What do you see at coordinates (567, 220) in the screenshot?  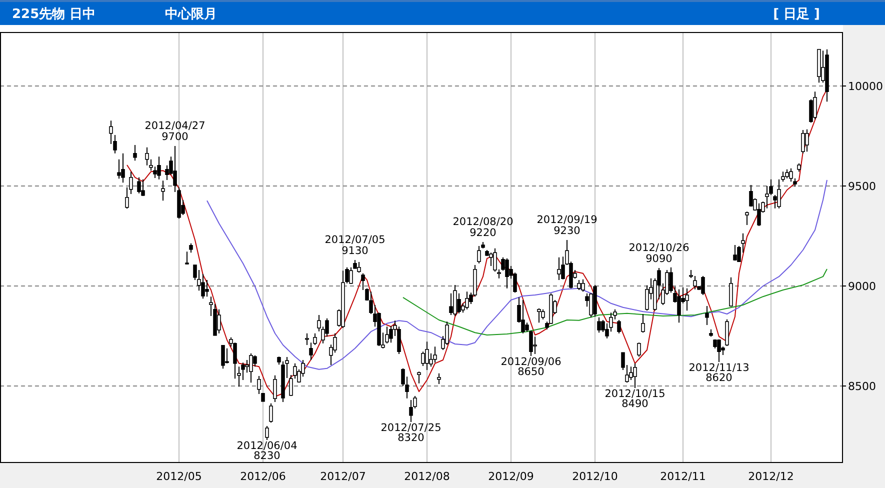 I see `annotation: 2012/09/19` at bounding box center [567, 220].